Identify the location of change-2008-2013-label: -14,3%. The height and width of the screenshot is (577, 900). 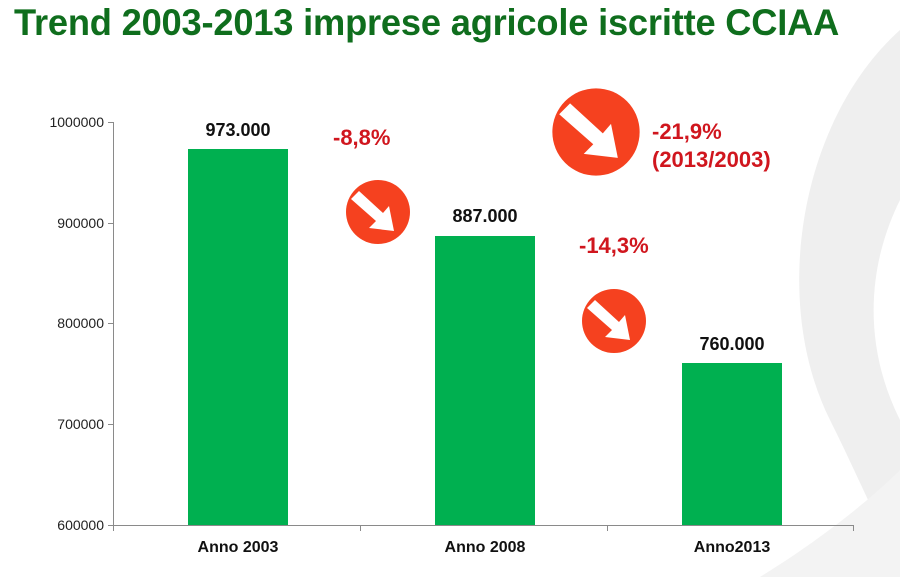
(614, 245).